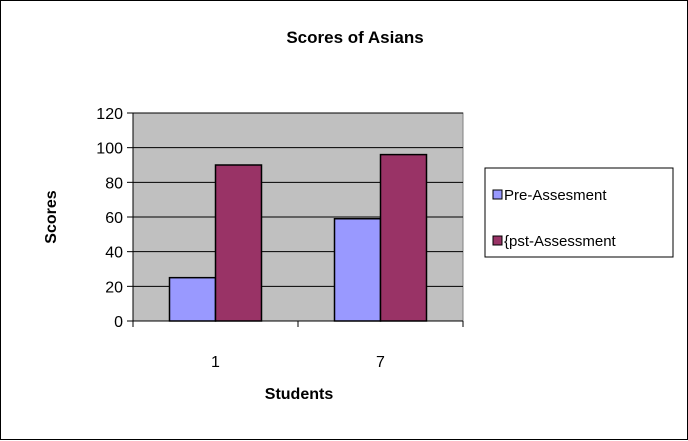  I want to click on chart-title: Scores of Asians, so click(354, 37).